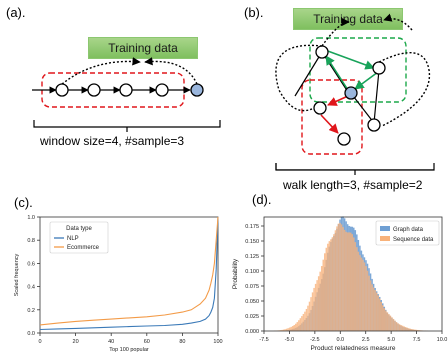 The height and width of the screenshot is (353, 448). What do you see at coordinates (31, 264) in the screenshot?
I see `y-tick-label: 0.6` at bounding box center [31, 264].